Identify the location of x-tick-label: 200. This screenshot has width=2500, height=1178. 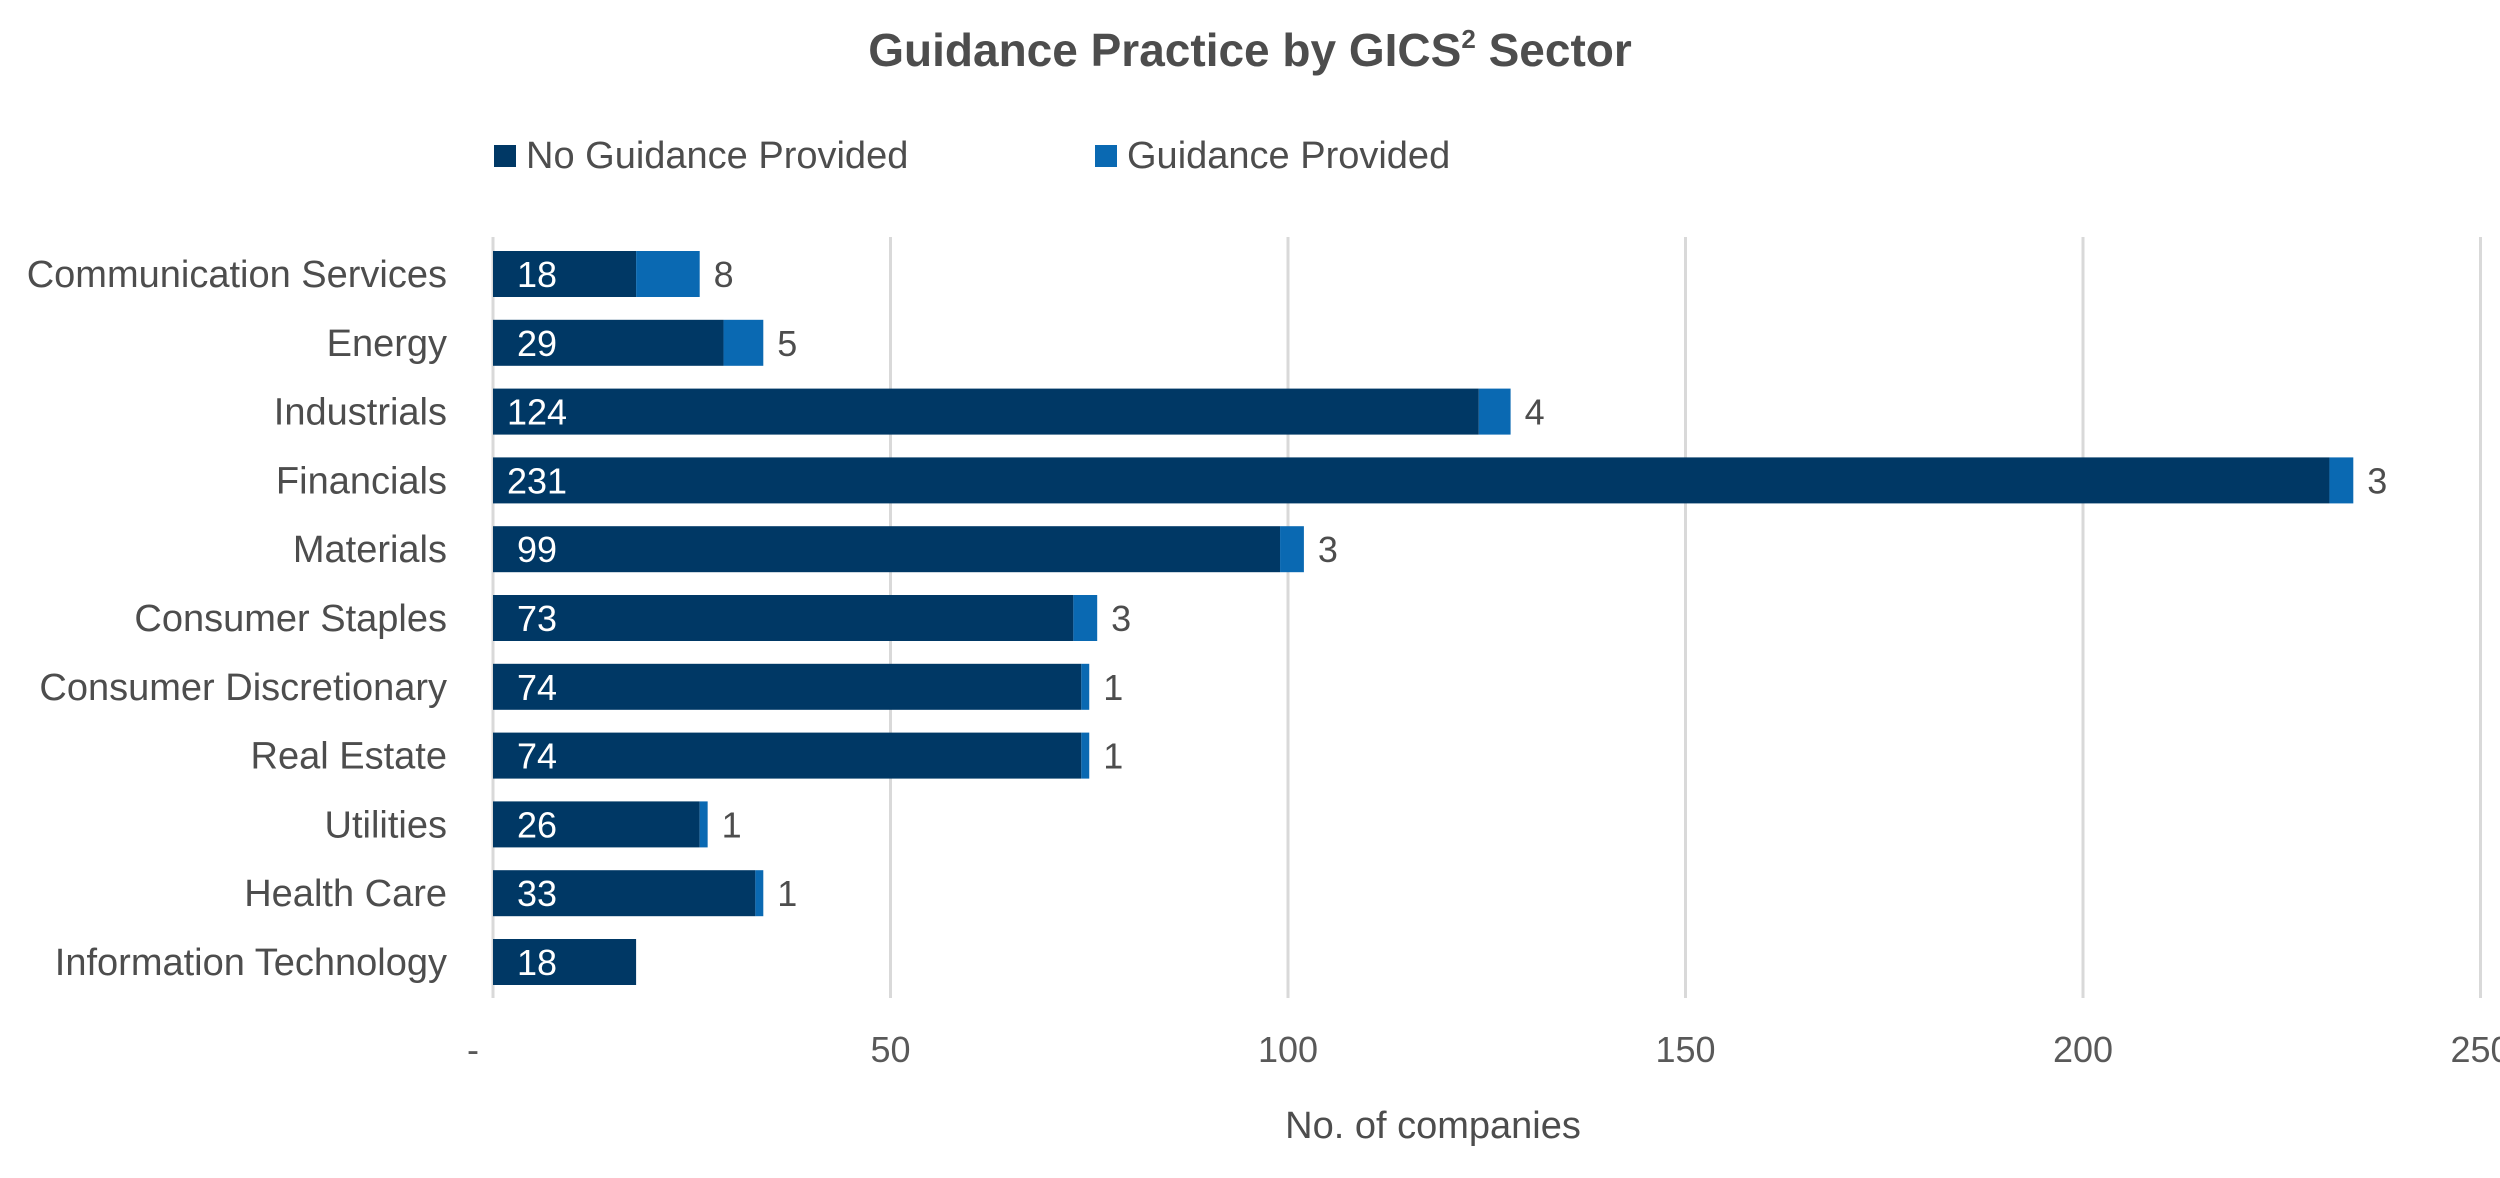
(2083, 1049).